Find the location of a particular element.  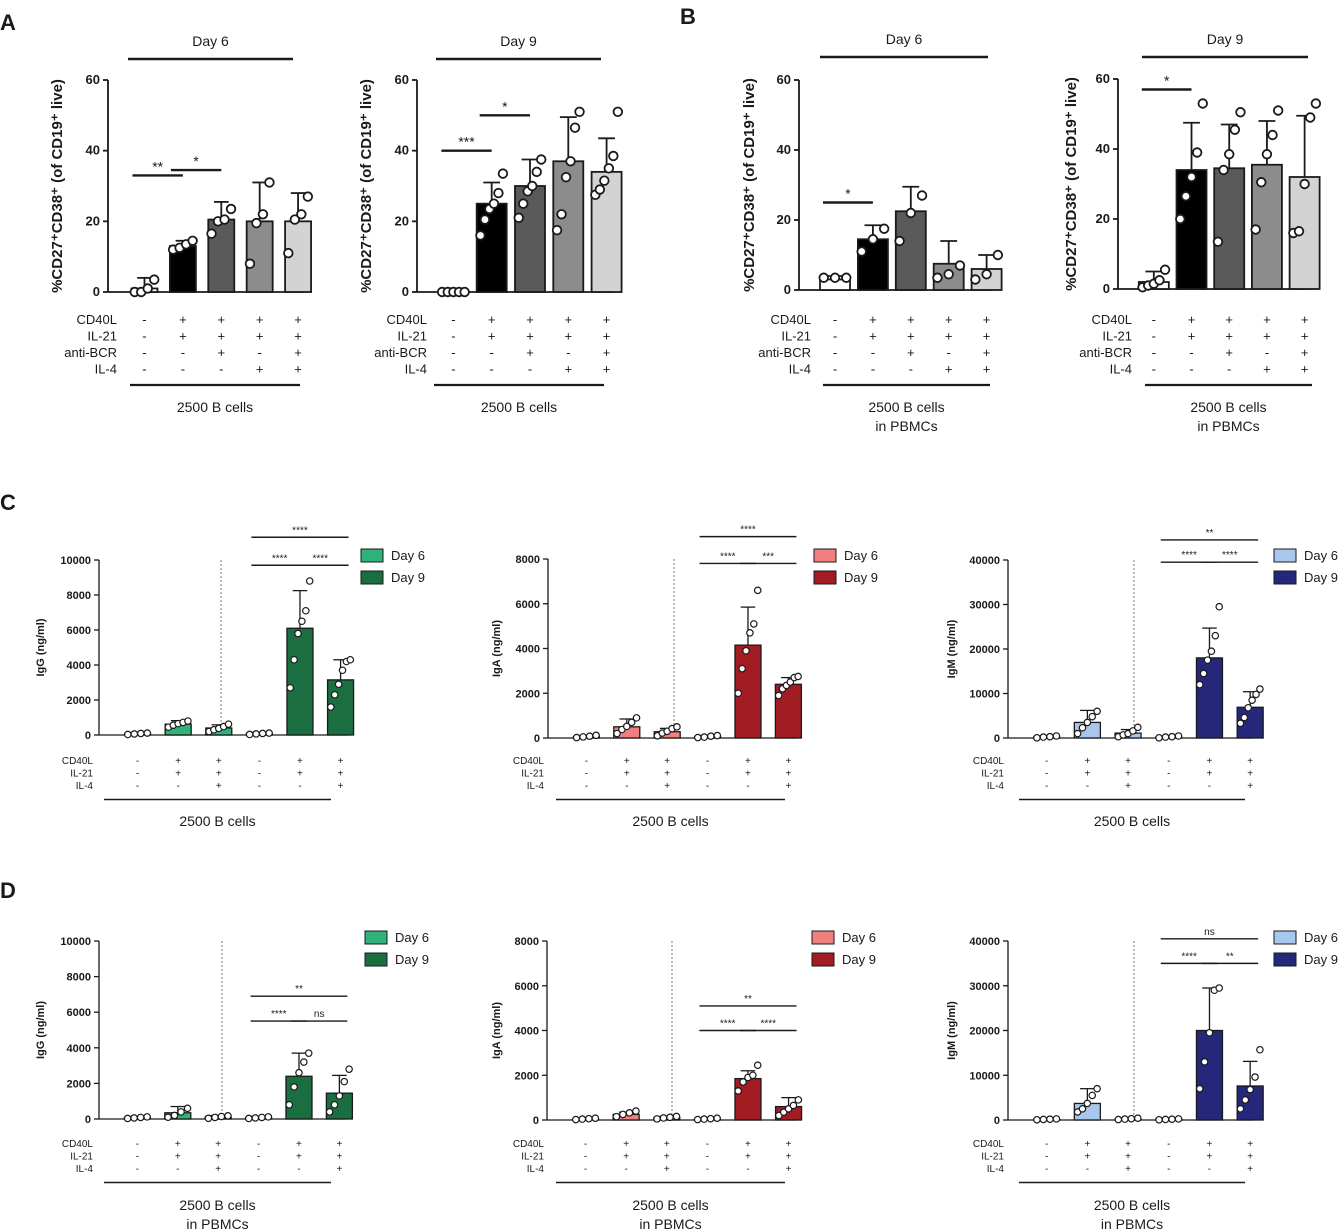

y-tick-label: 60 is located at coordinates (784, 79).